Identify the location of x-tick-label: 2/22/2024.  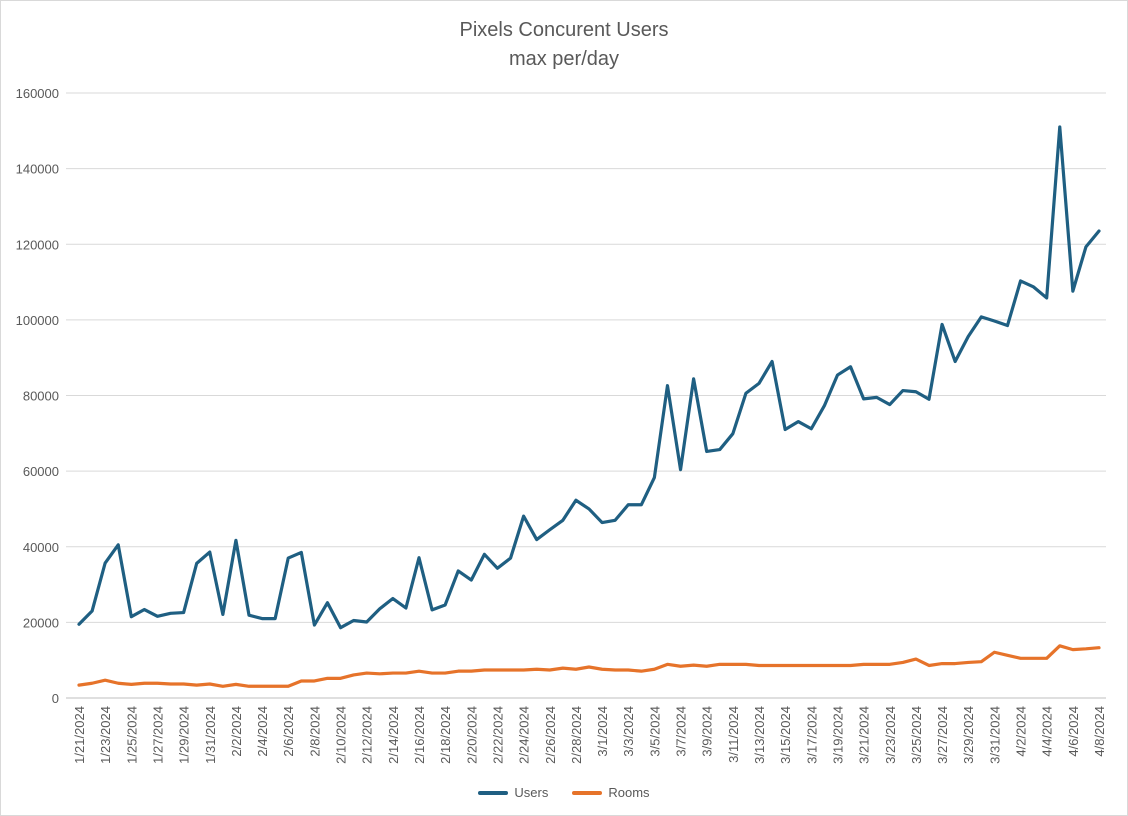
(497, 735).